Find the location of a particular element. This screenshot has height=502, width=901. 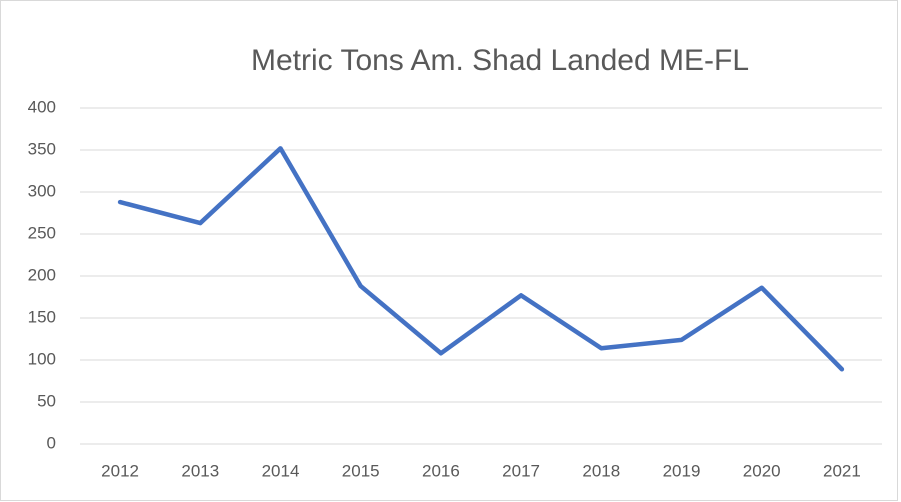

y-tick-label: 50 is located at coordinates (46, 400).